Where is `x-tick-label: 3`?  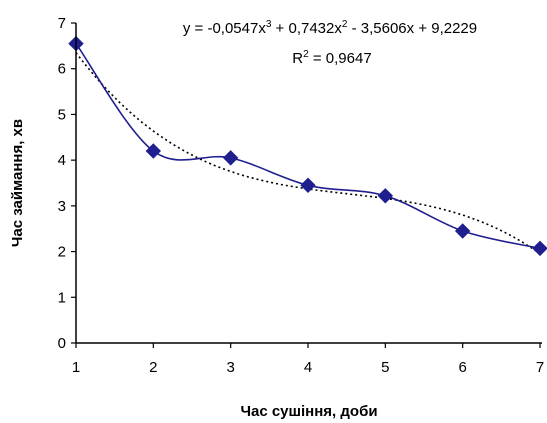
x-tick-label: 3 is located at coordinates (230, 367).